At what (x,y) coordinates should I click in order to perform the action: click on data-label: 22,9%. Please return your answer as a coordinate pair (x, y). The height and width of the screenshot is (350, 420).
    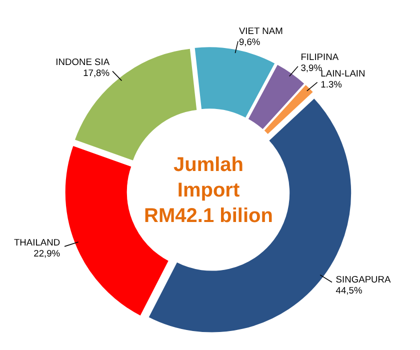
    Looking at the image, I should click on (47, 253).